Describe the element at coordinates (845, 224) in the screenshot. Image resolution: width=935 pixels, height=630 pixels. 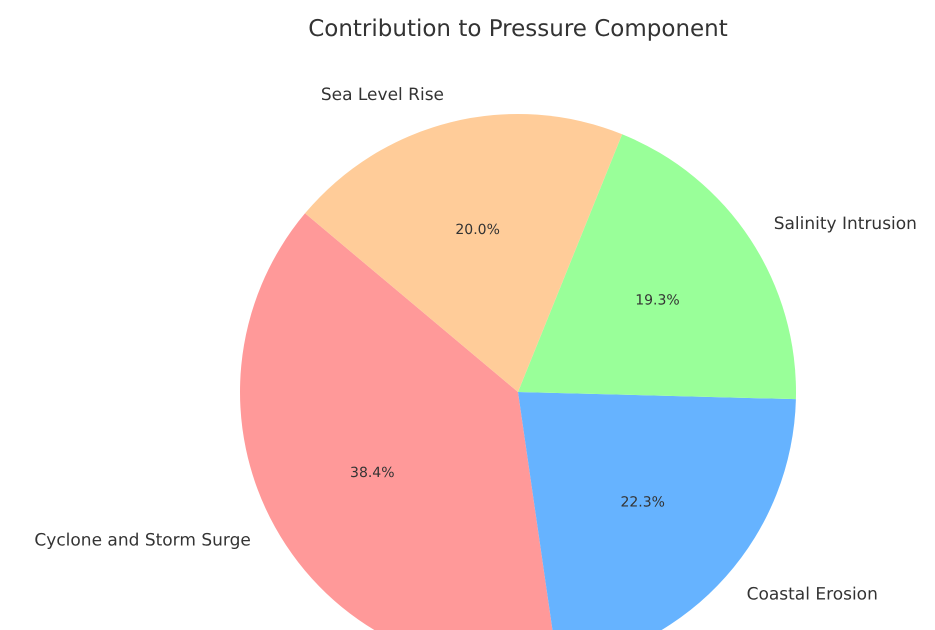
I see `slice-label: Salinity Intrusion` at that location.